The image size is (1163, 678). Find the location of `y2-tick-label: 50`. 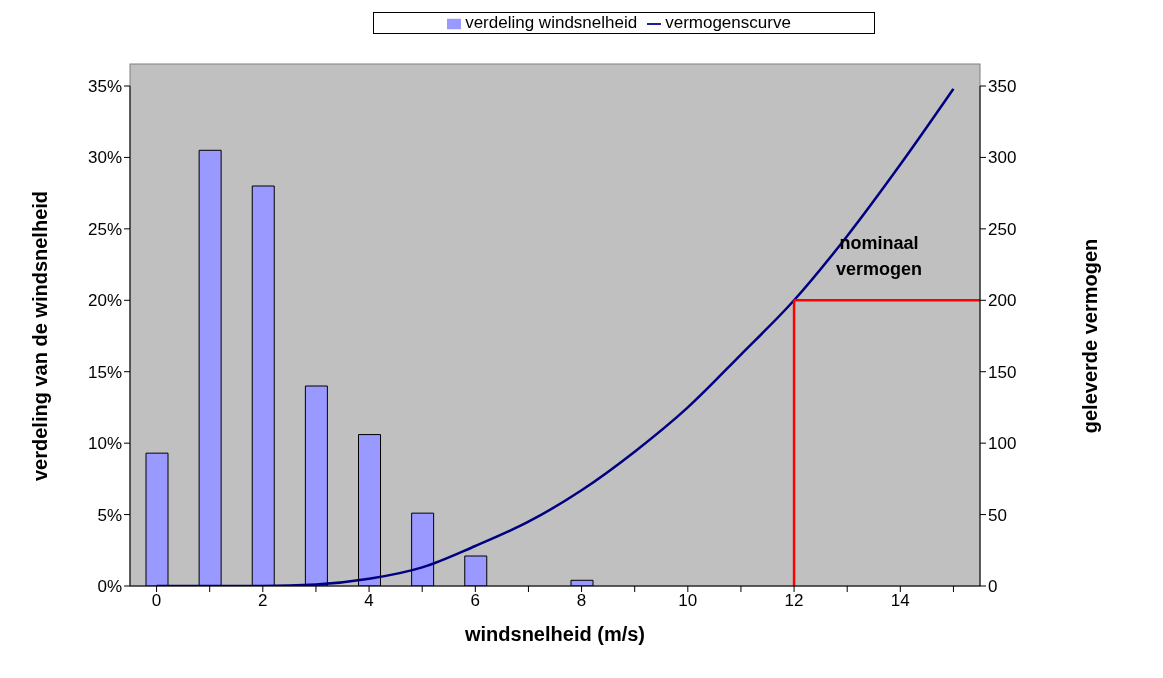

y2-tick-label: 50 is located at coordinates (997, 515).